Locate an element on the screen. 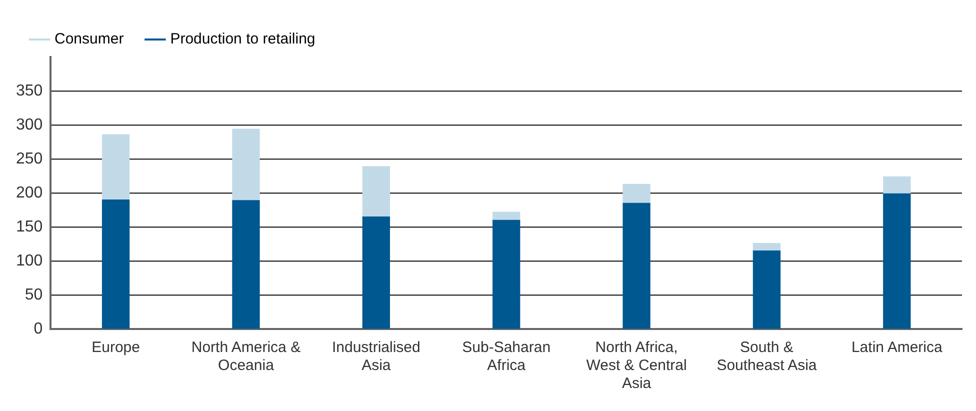  legend-label: Consumer is located at coordinates (89, 39).